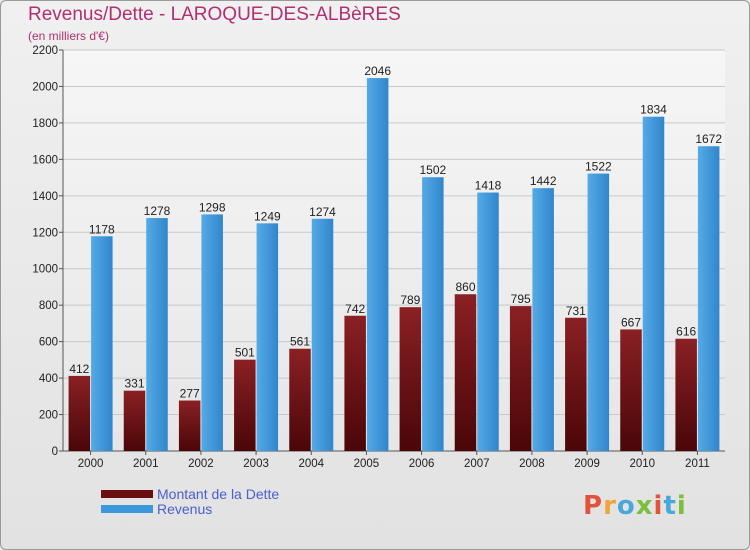  I want to click on x-tick-label: 2000, so click(91, 464).